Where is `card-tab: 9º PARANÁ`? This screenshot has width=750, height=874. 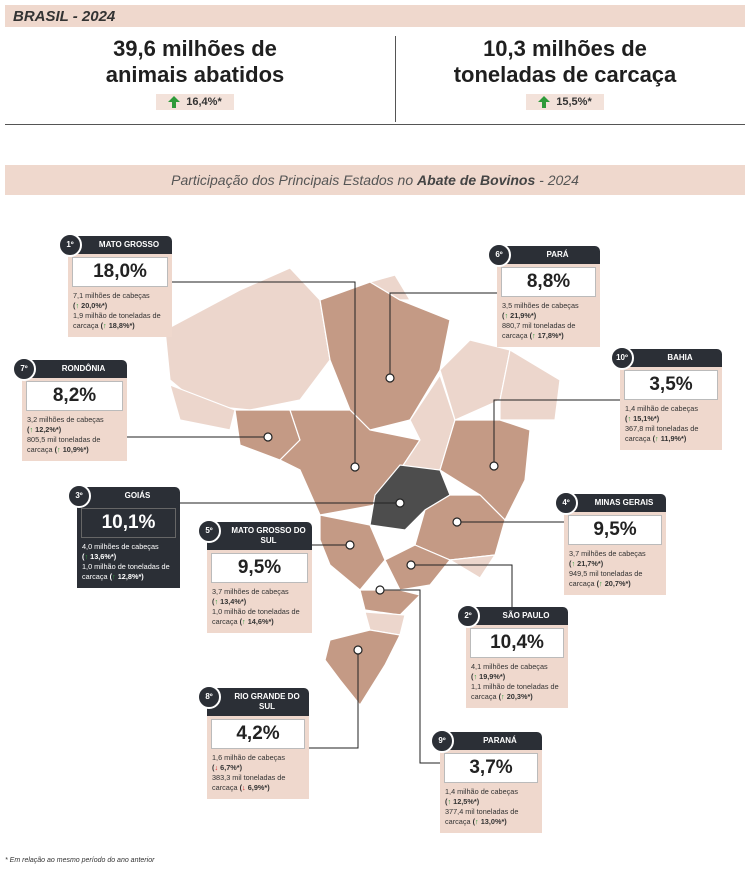
card-tab: 9º PARANÁ is located at coordinates (486, 741).